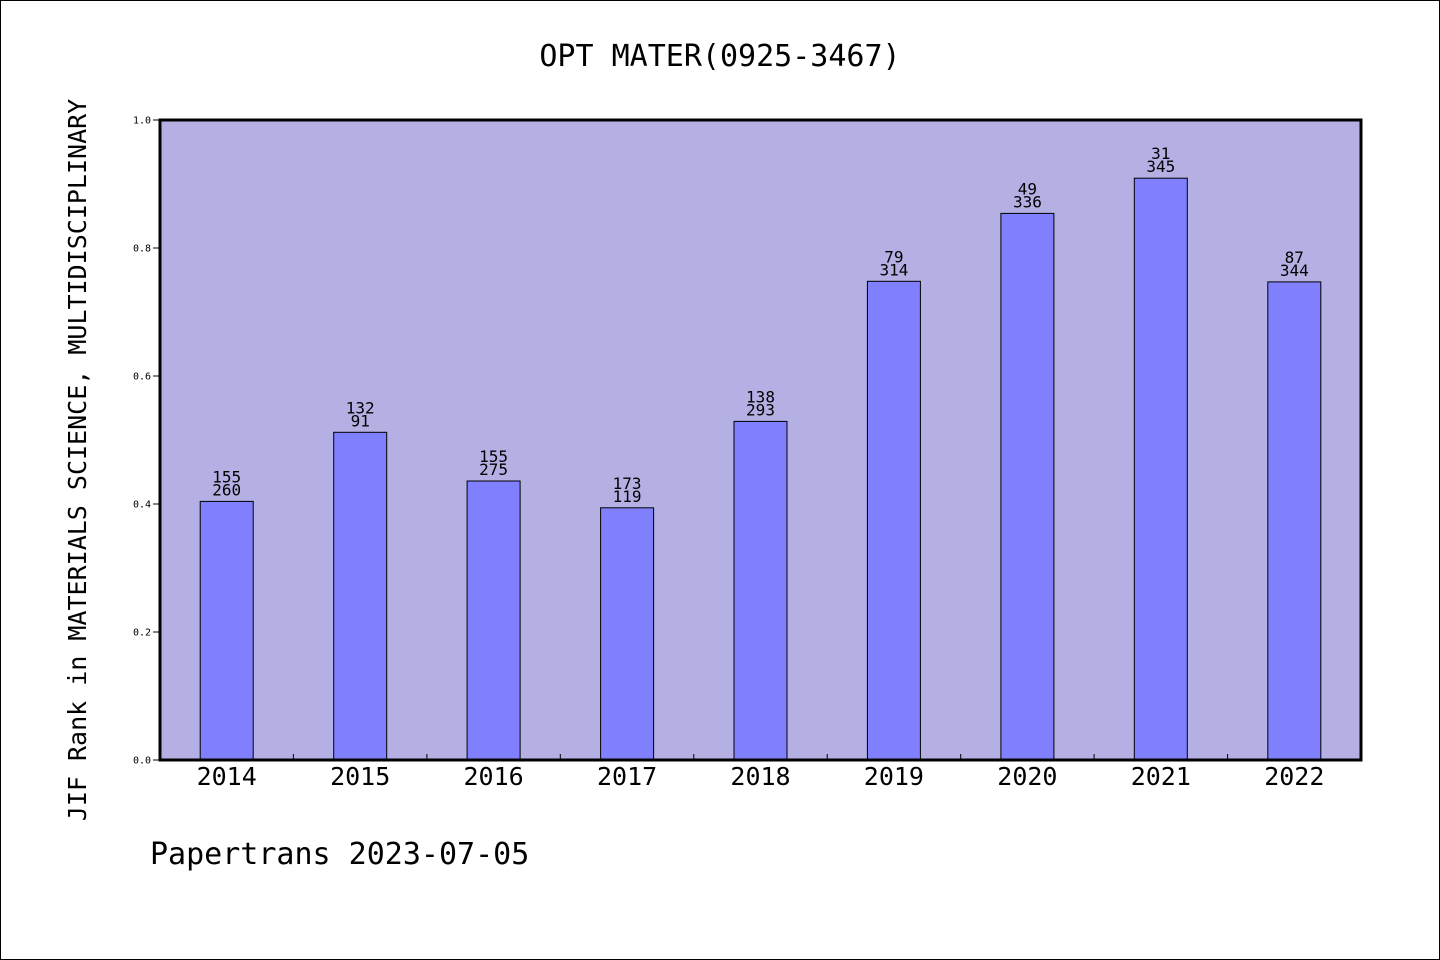 Image resolution: width=1440 pixels, height=960 pixels. What do you see at coordinates (1027, 486) in the screenshot?
I see `bar-2020` at bounding box center [1027, 486].